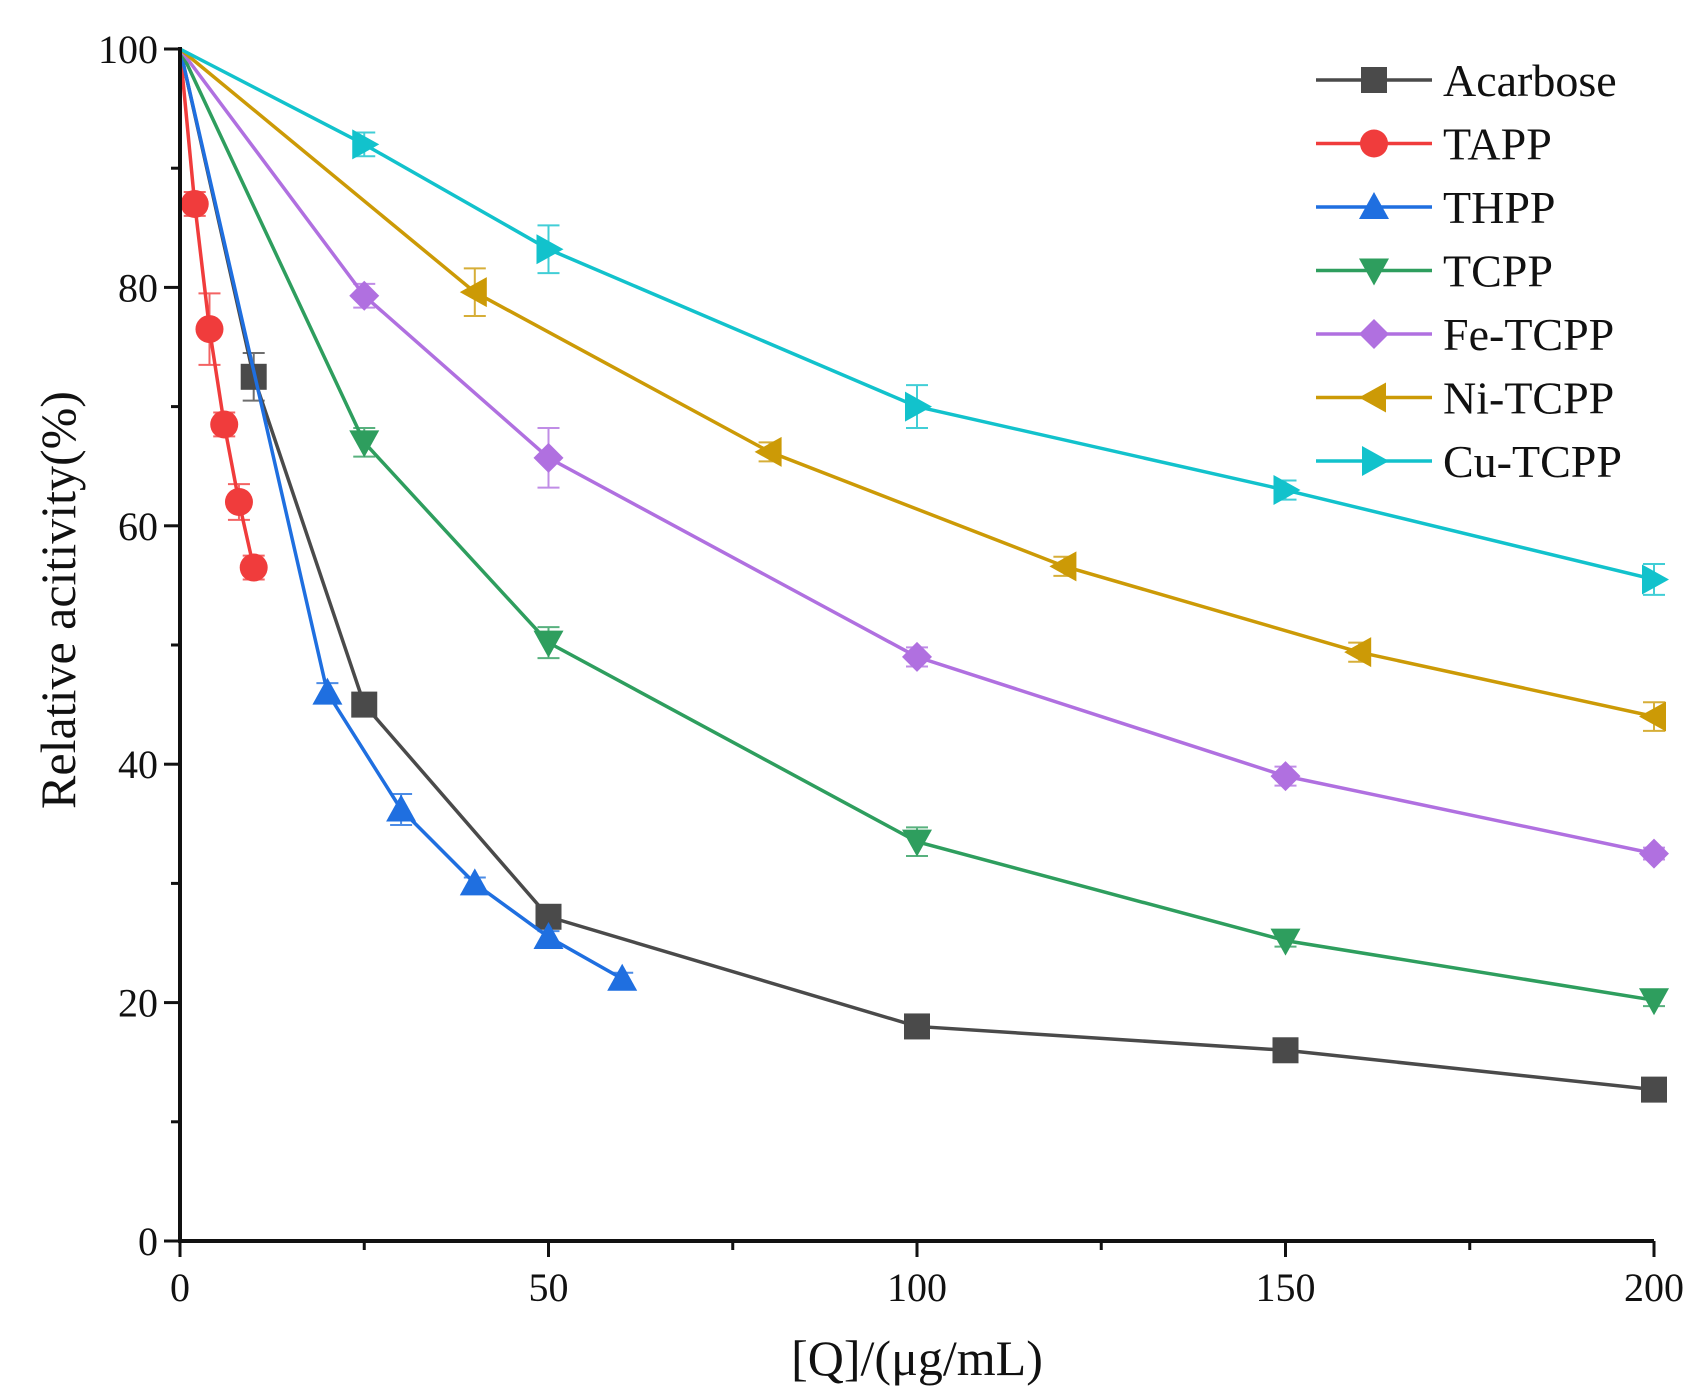 Image resolution: width=1706 pixels, height=1400 pixels. What do you see at coordinates (1435, 207) in the screenshot?
I see `legend-item: THPP` at bounding box center [1435, 207].